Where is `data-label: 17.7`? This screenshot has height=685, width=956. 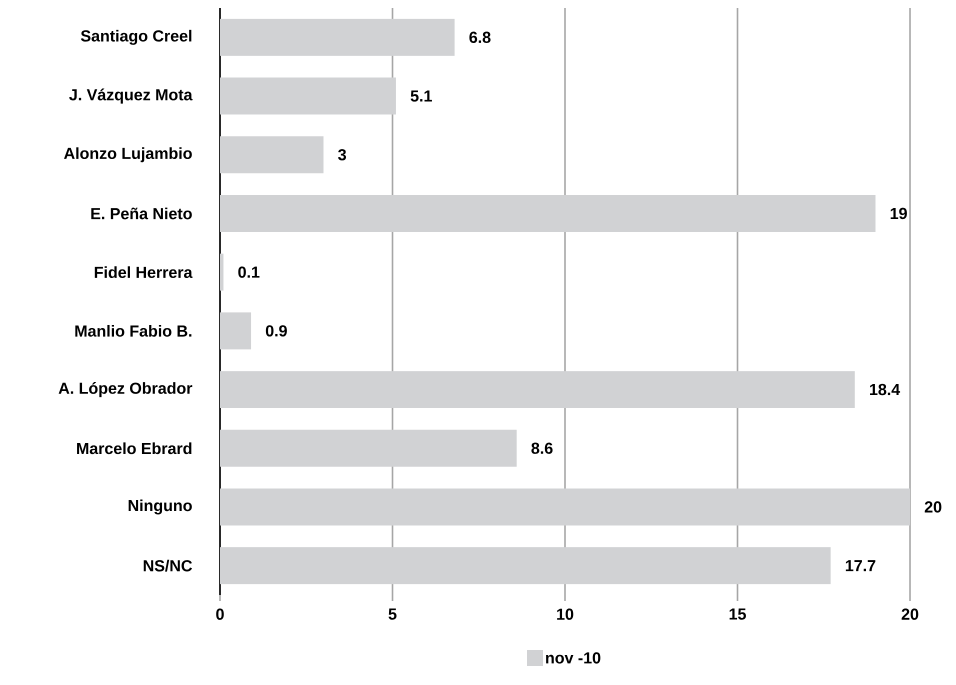 data-label: 17.7 is located at coordinates (861, 566).